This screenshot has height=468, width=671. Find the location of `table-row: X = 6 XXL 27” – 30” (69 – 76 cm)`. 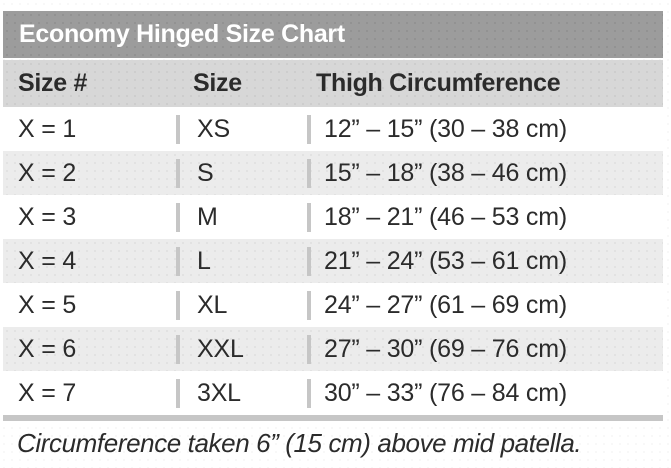

table-row: X = 6 XXL 27” – 30” (69 – 76 cm) is located at coordinates (333, 349).